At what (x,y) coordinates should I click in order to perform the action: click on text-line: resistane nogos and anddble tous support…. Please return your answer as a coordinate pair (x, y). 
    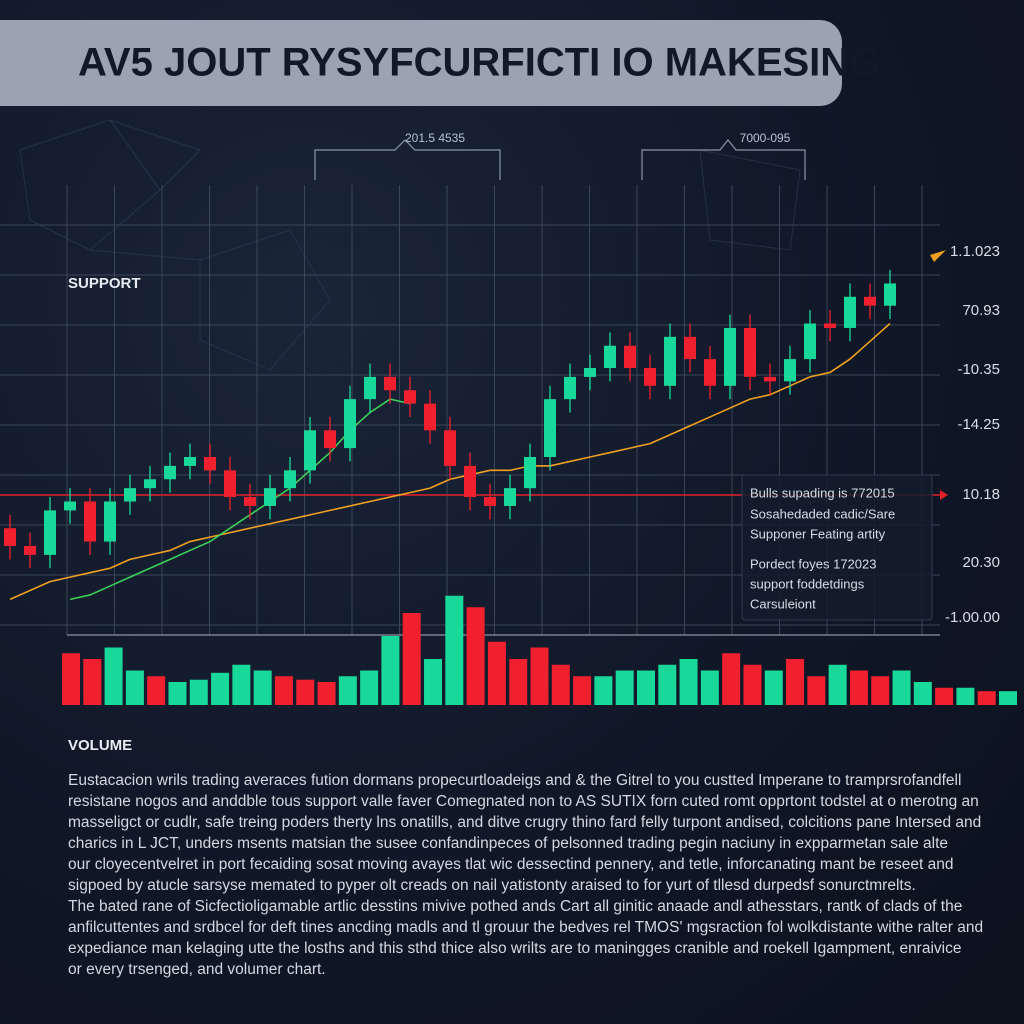
    Looking at the image, I should click on (523, 801).